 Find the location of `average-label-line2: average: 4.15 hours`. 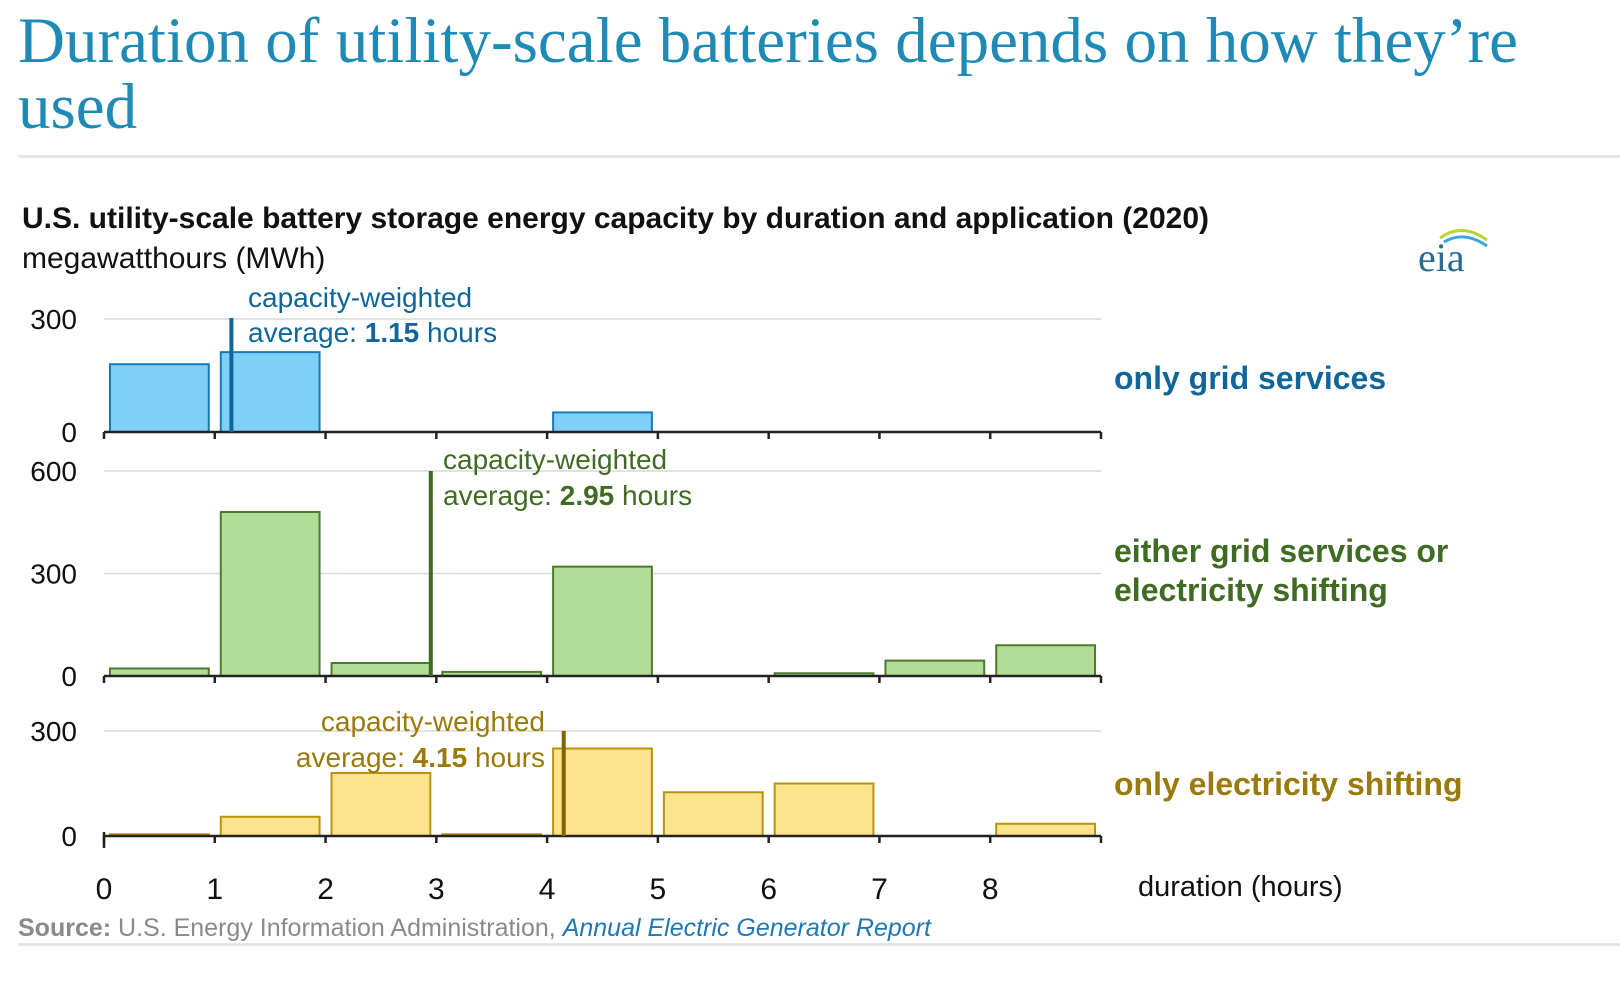

average-label-line2: average: 4.15 hours is located at coordinates (420, 757).